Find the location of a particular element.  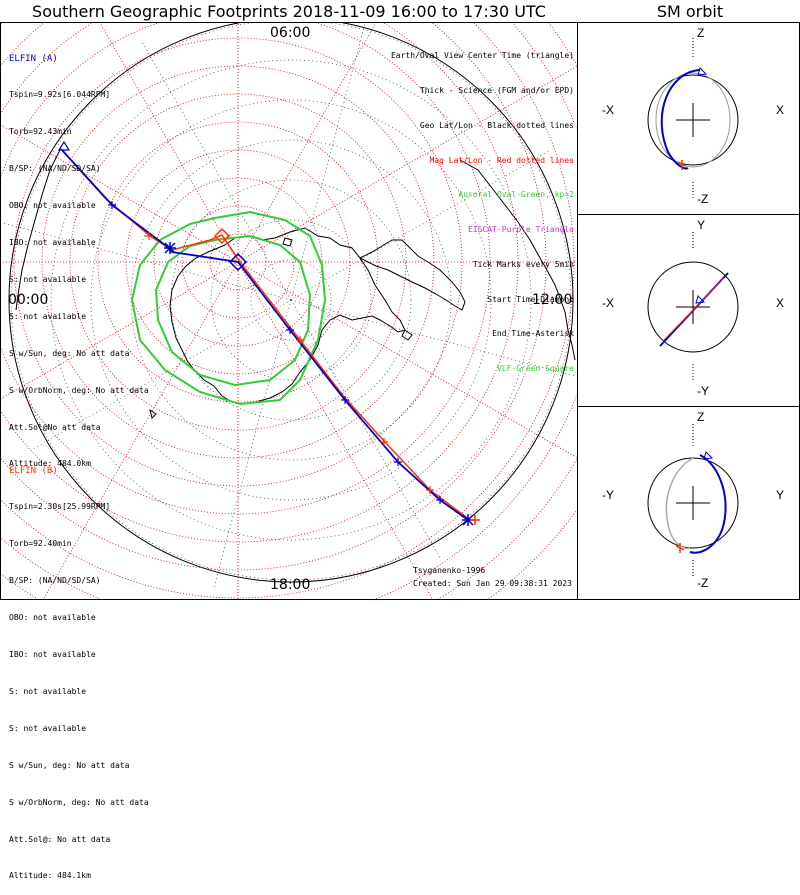

australia-coastline is located at coordinates (38, 230).